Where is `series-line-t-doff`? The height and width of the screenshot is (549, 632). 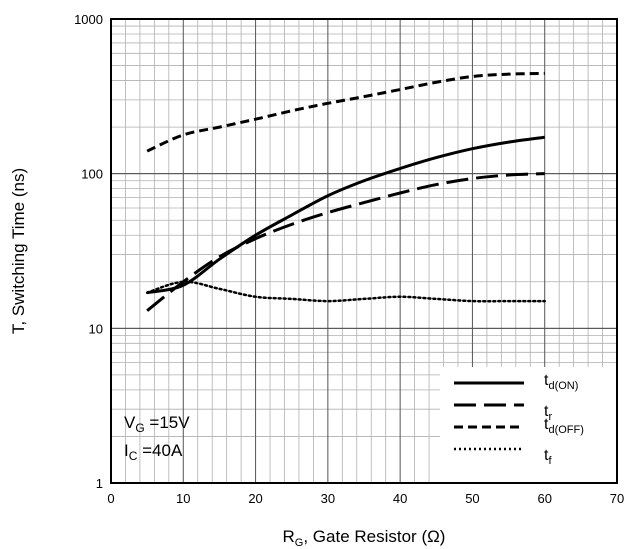 series-line-t-doff is located at coordinates (345, 112).